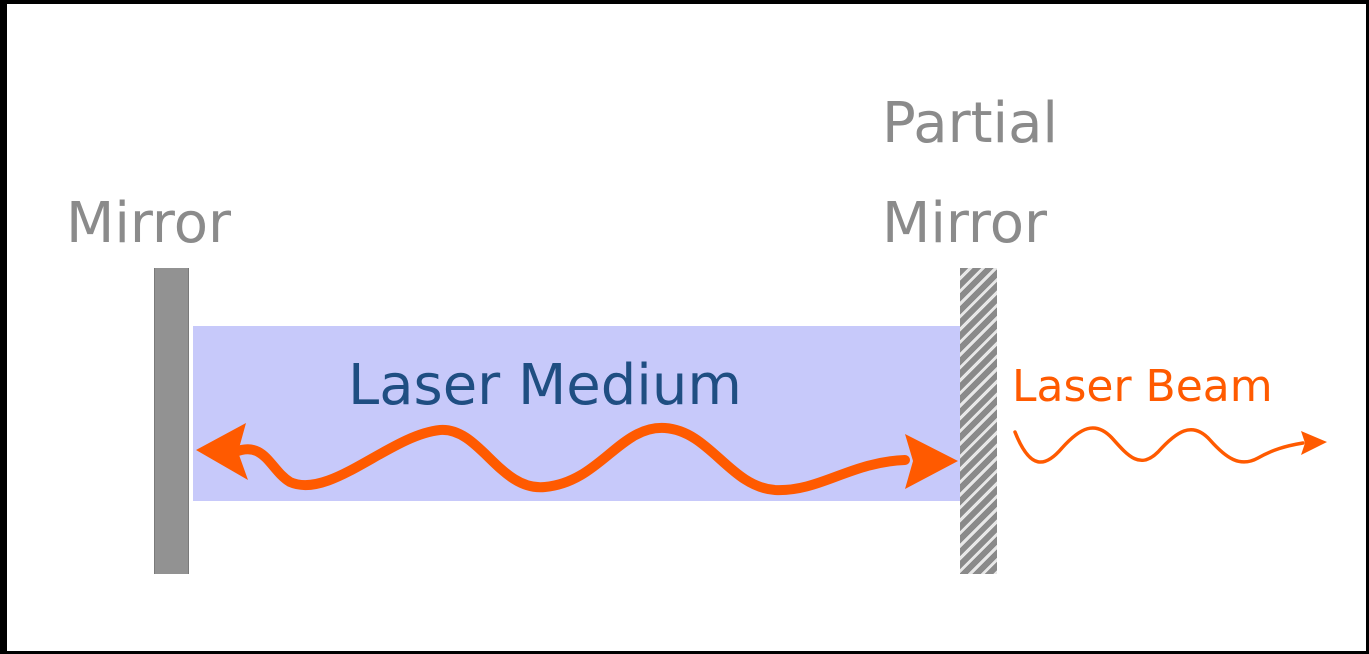  What do you see at coordinates (577, 459) in the screenshot?
I see `internal-wave-arrow-icon` at bounding box center [577, 459].